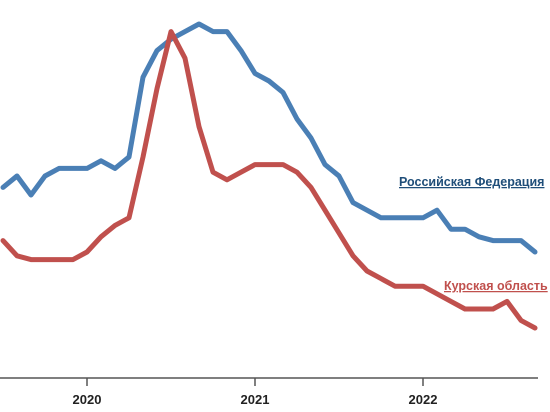 The height and width of the screenshot is (412, 550). I want to click on series-label-russia: Российская Федерация, so click(471, 182).